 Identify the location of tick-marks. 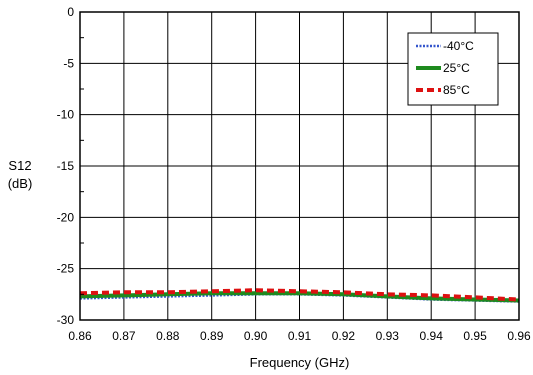
(82, 166).